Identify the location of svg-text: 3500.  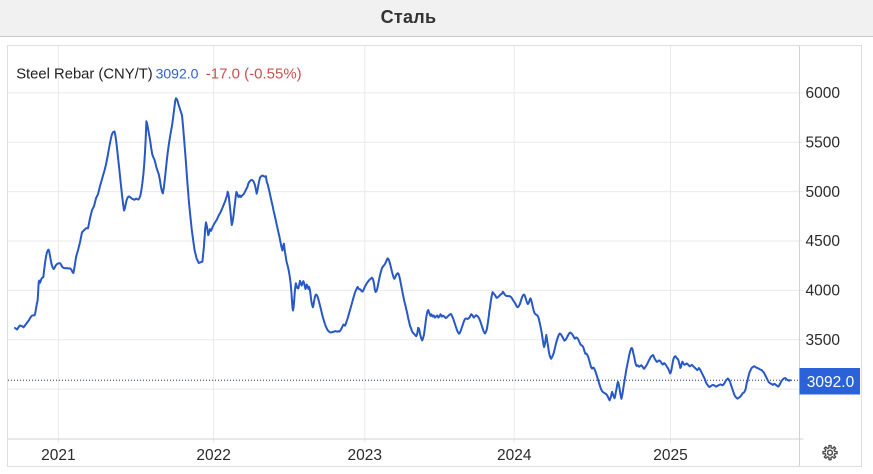
(823, 340).